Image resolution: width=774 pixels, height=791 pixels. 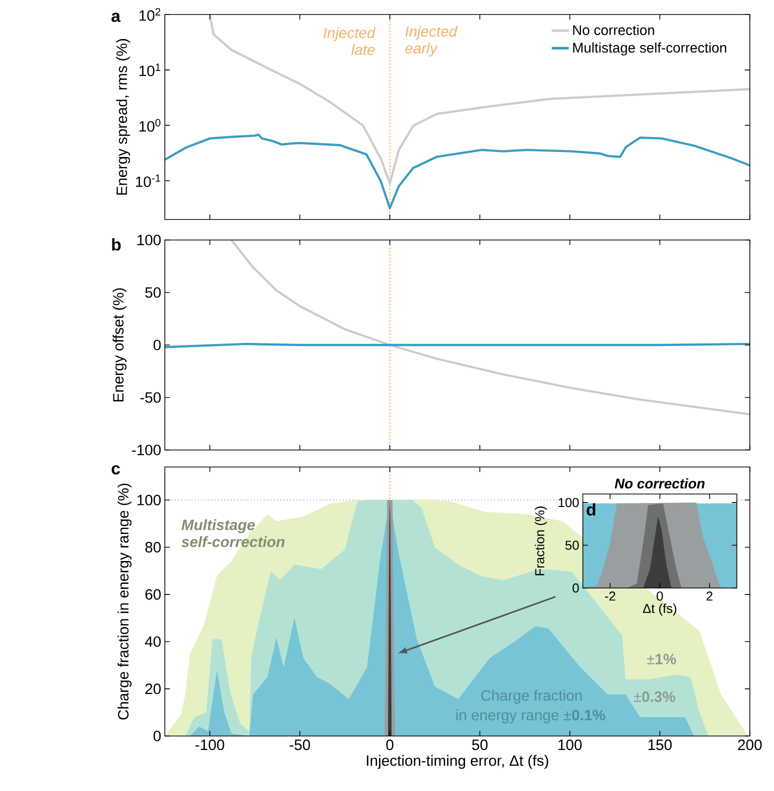 I want to click on y-tick-label: 10$^{0}$, so click(x=150, y=125).